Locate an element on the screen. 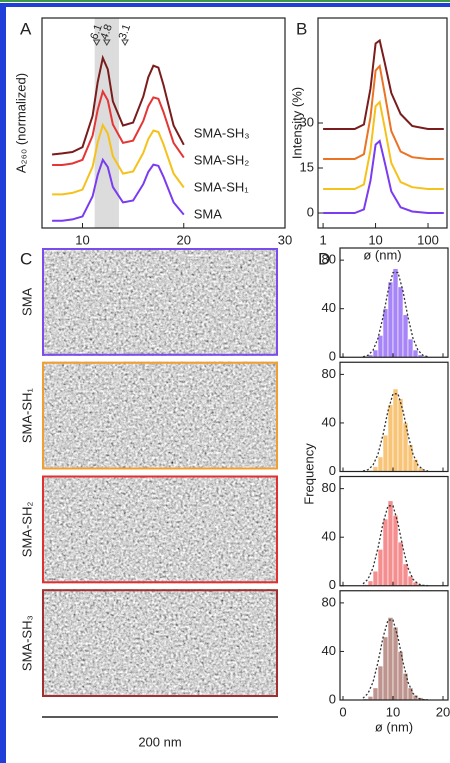  x-tick-label: 30 is located at coordinates (285, 239).